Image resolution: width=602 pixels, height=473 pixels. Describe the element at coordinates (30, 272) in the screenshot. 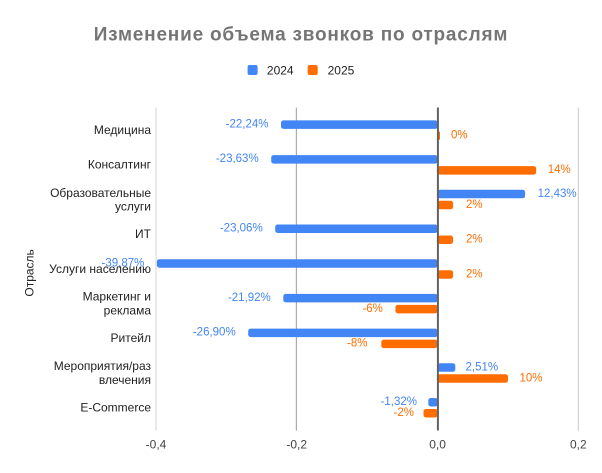

I see `svg-text: Отрасль` at that location.